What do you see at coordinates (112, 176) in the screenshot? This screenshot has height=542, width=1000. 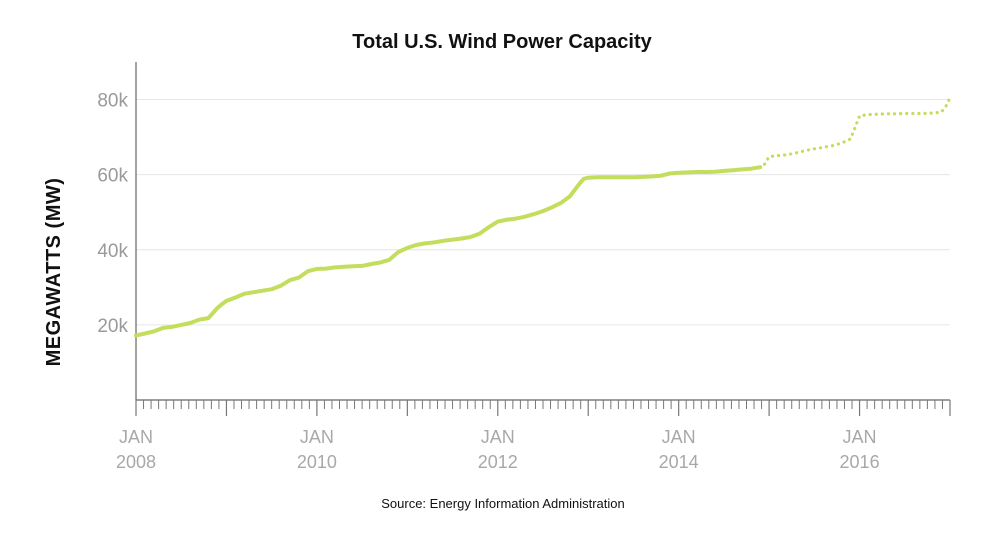 I see `y-tick-label: 60k` at bounding box center [112, 176].